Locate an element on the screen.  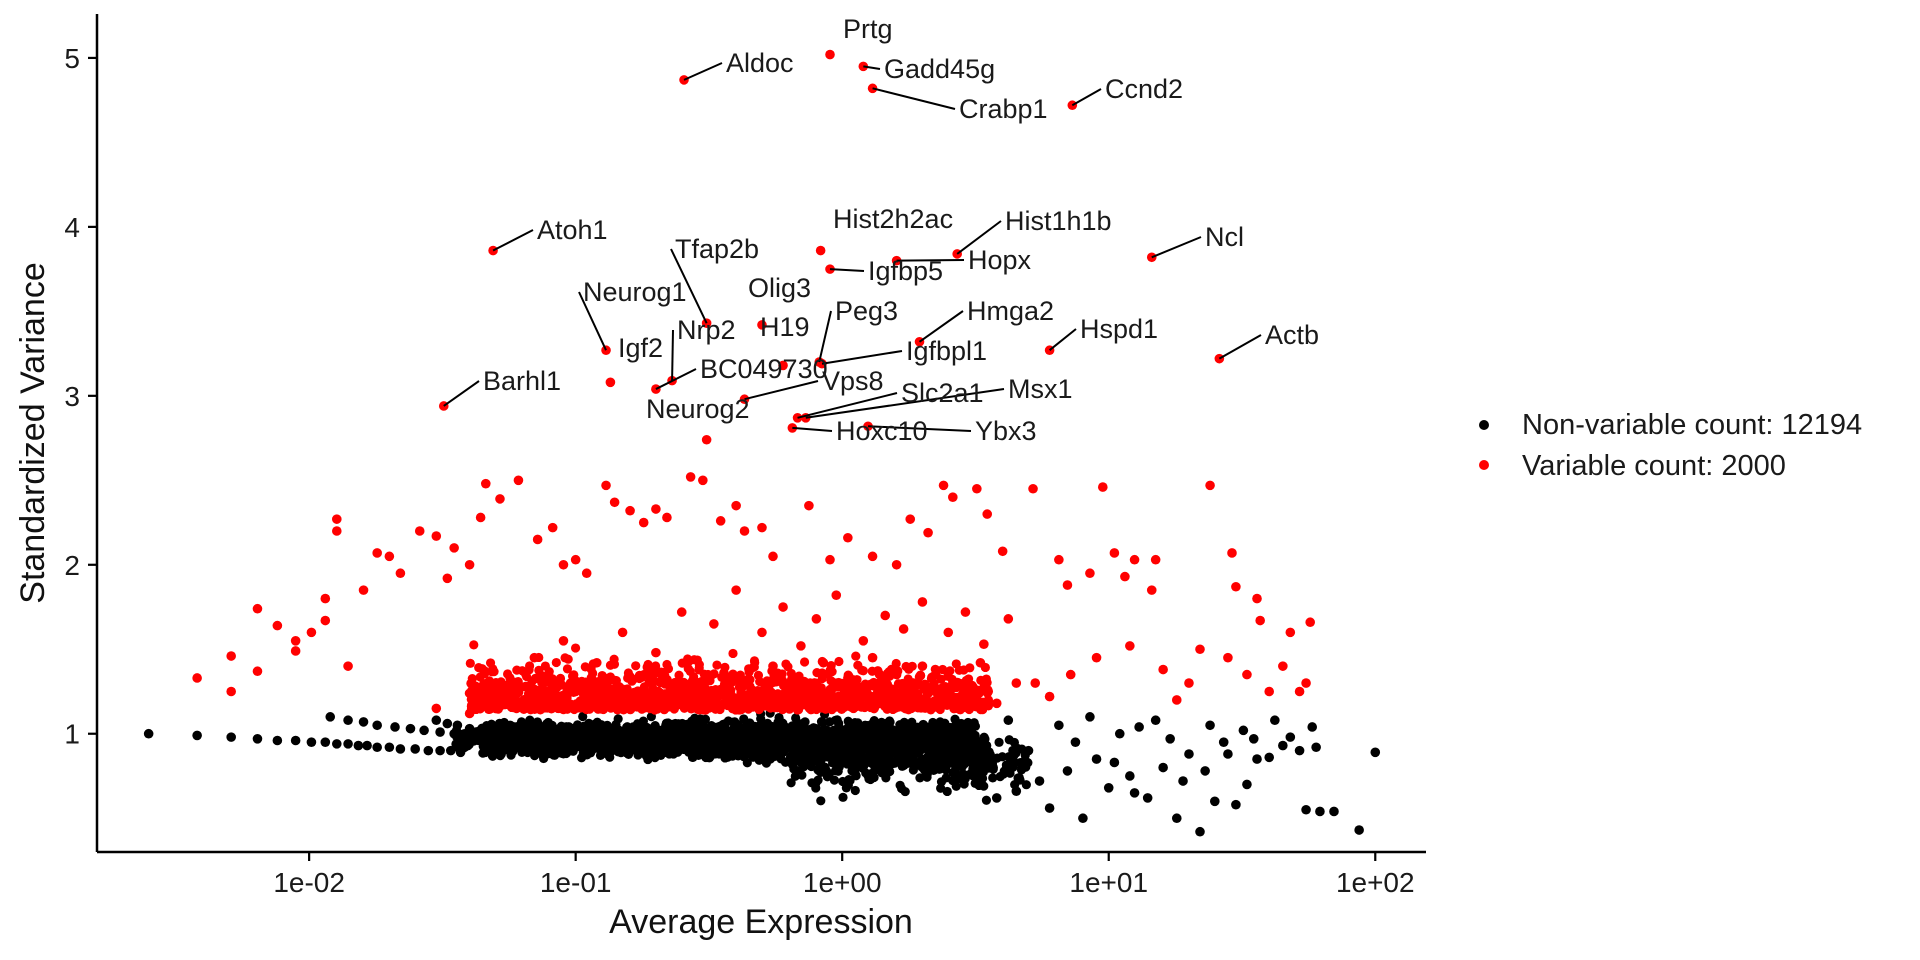
gene-label-nrp2: Nrp2 is located at coordinates (706, 330).